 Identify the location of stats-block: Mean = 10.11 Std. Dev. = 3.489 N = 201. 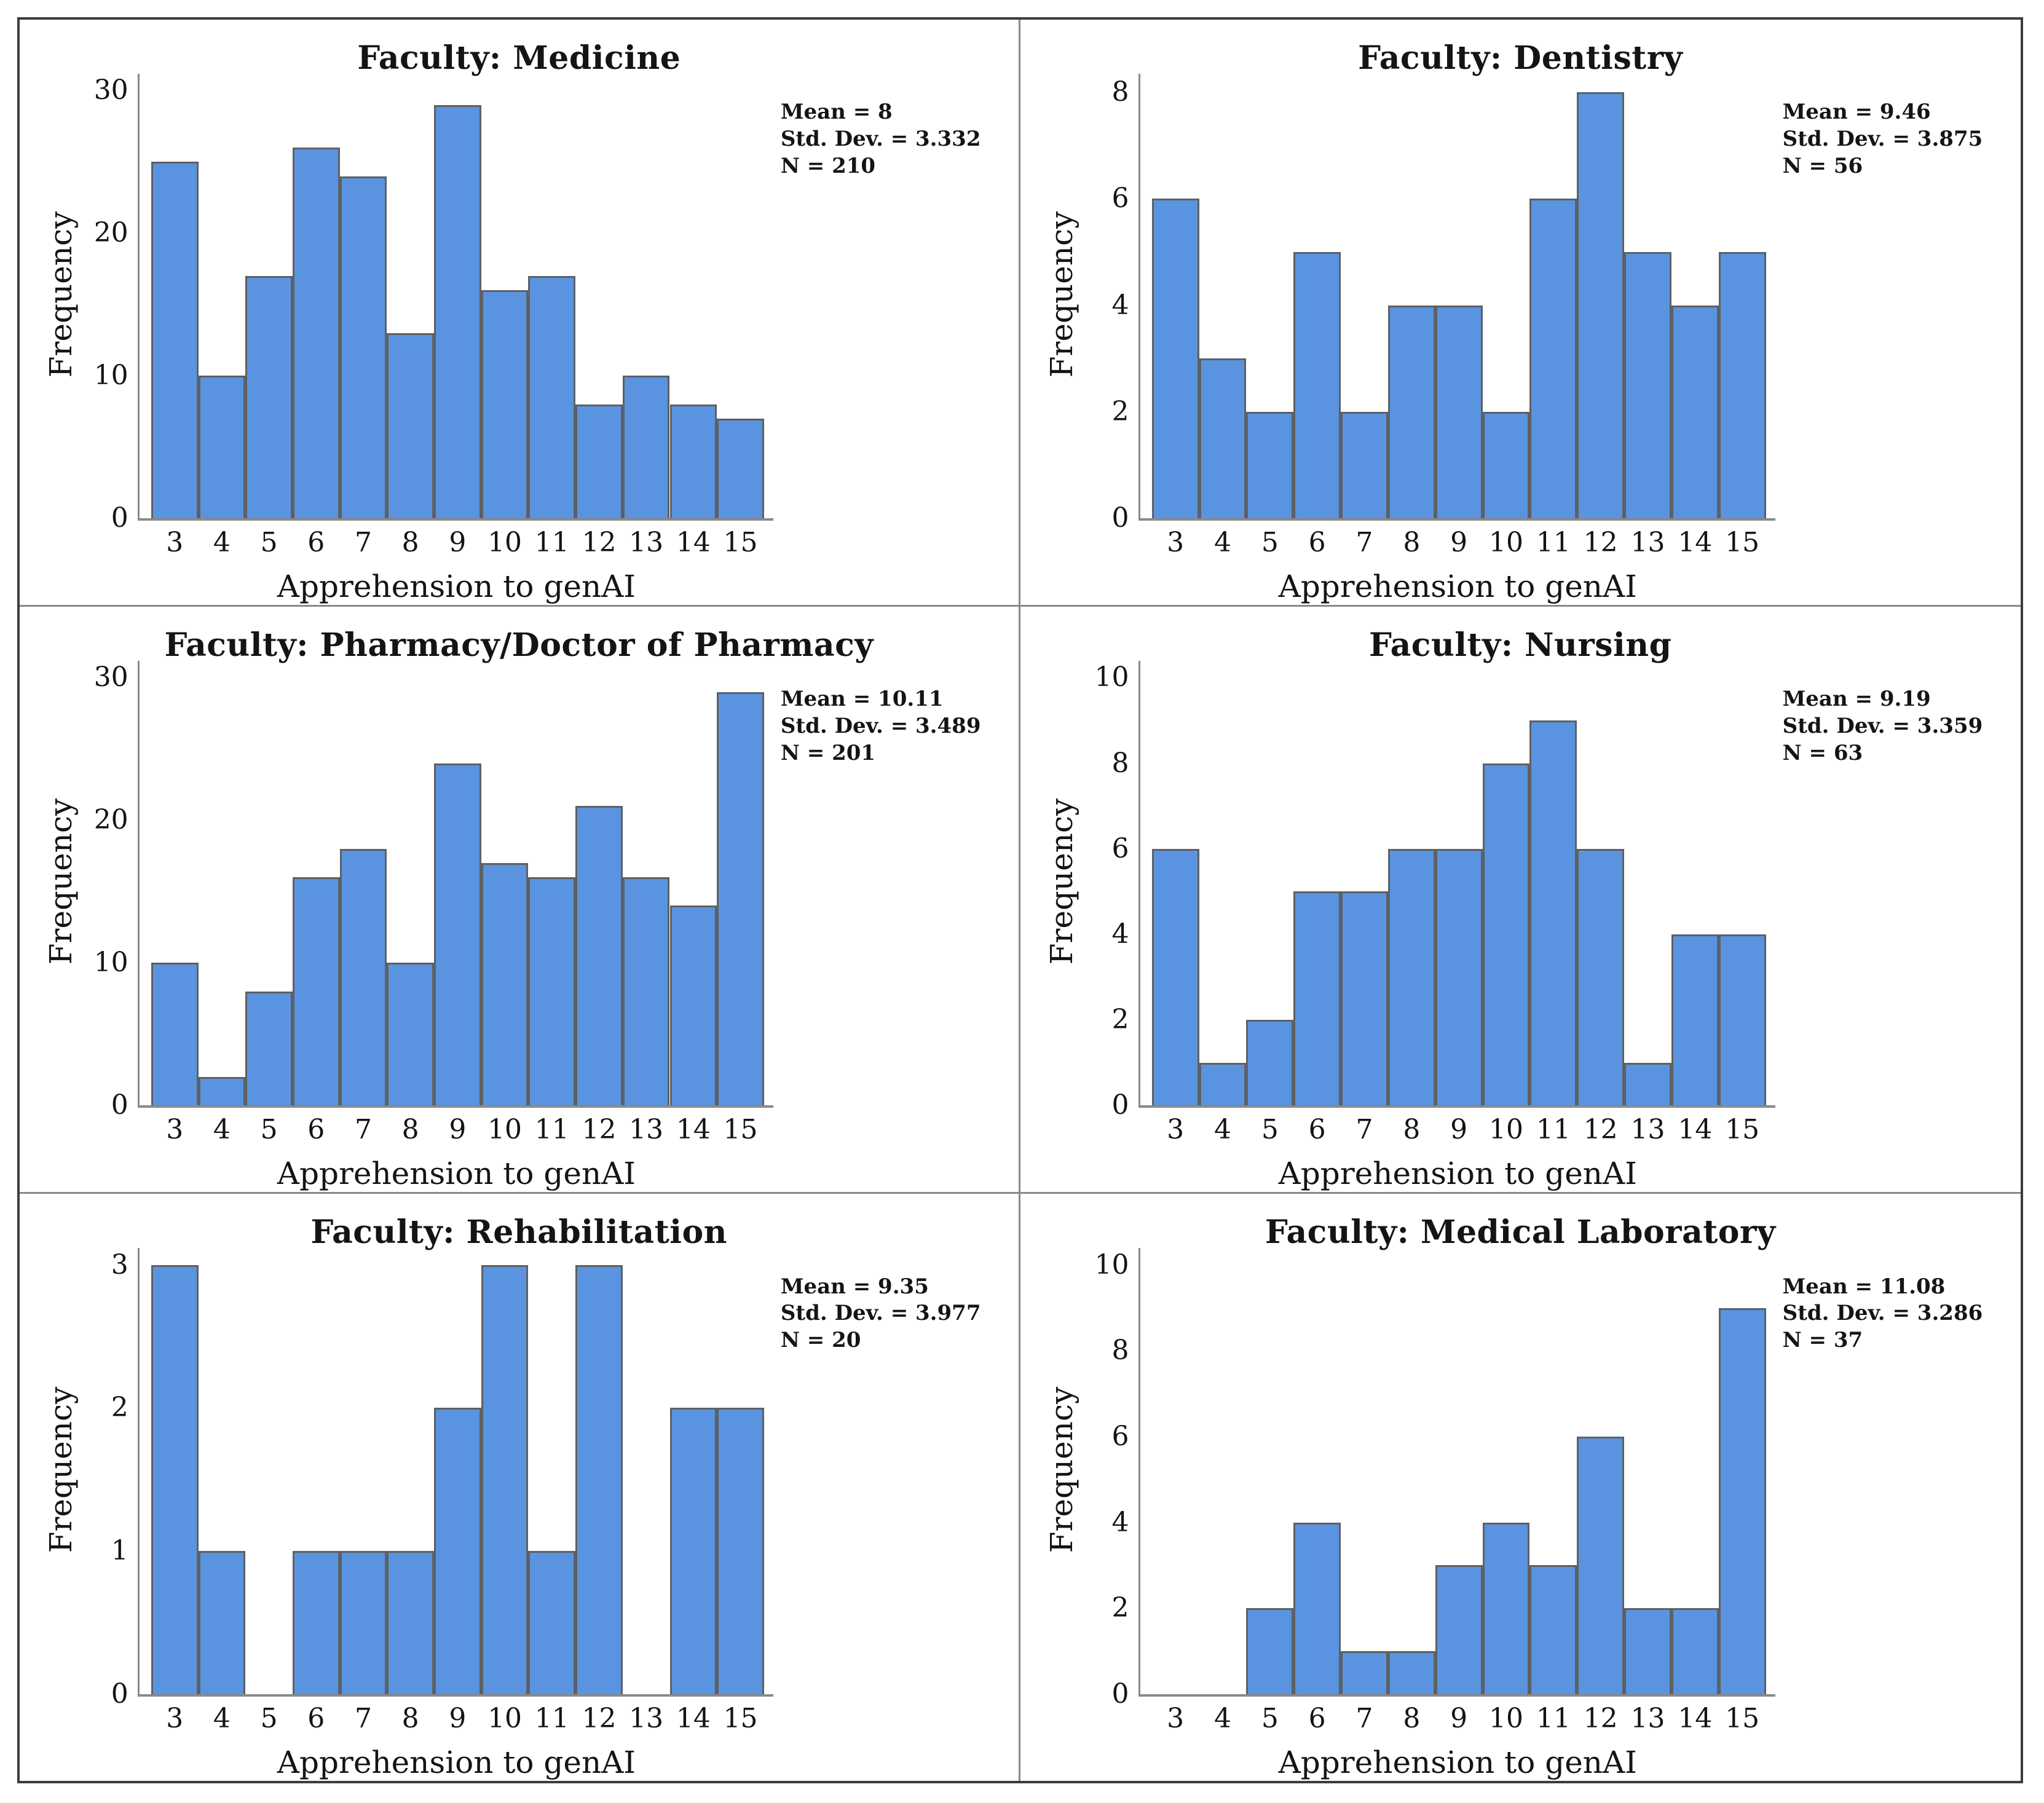
(881, 726).